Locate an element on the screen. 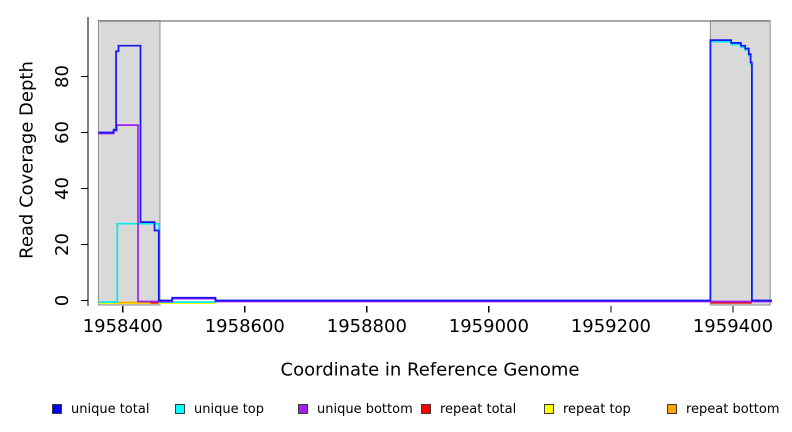 This screenshot has width=792, height=432. x-tick-label: 1958800 is located at coordinates (367, 326).